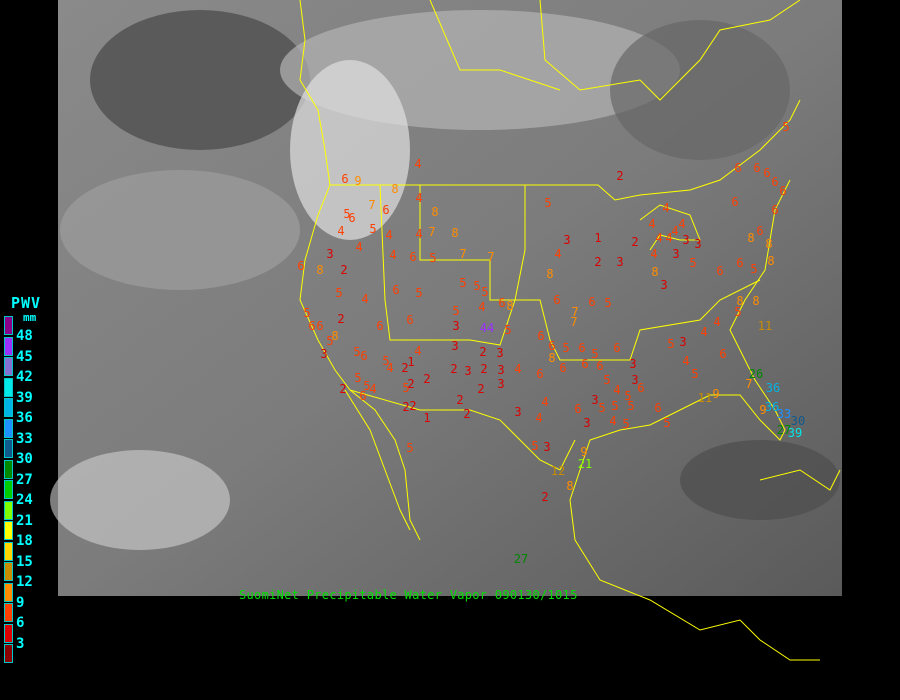 This screenshot has width=900, height=700. What do you see at coordinates (24, 500) in the screenshot?
I see `legend-label: 24` at bounding box center [24, 500].